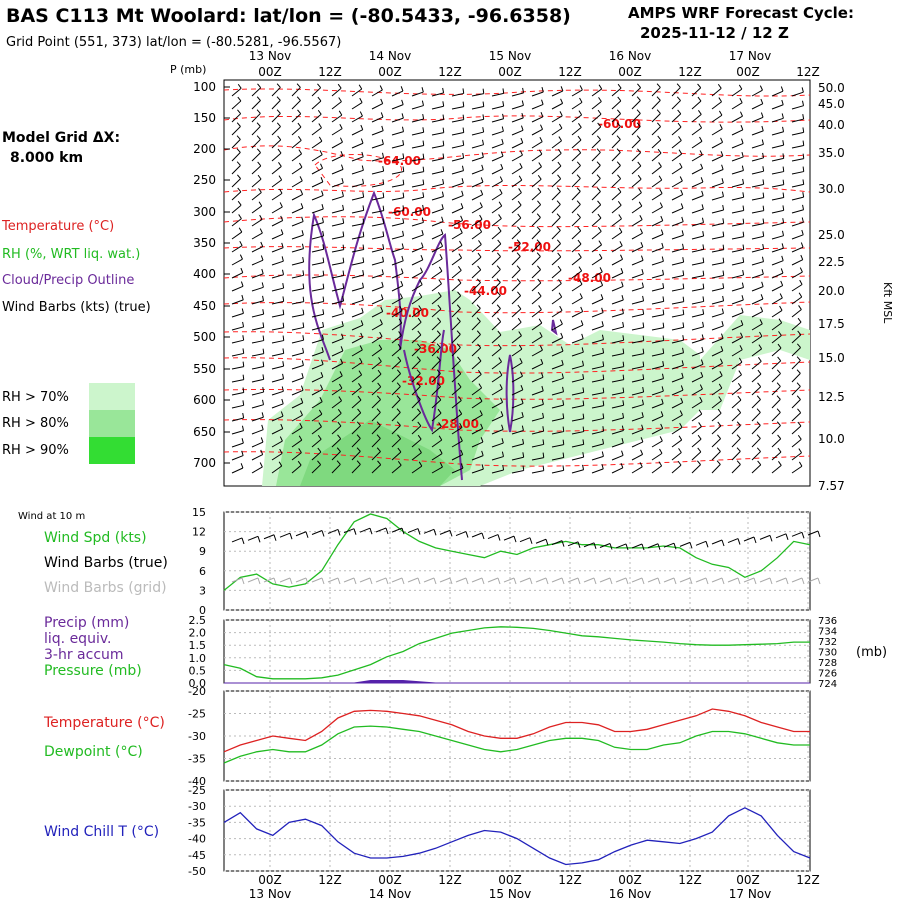 The width and height of the screenshot is (900, 900). What do you see at coordinates (517, 307) in the screenshot?
I see `isotherm-line` at bounding box center [517, 307].